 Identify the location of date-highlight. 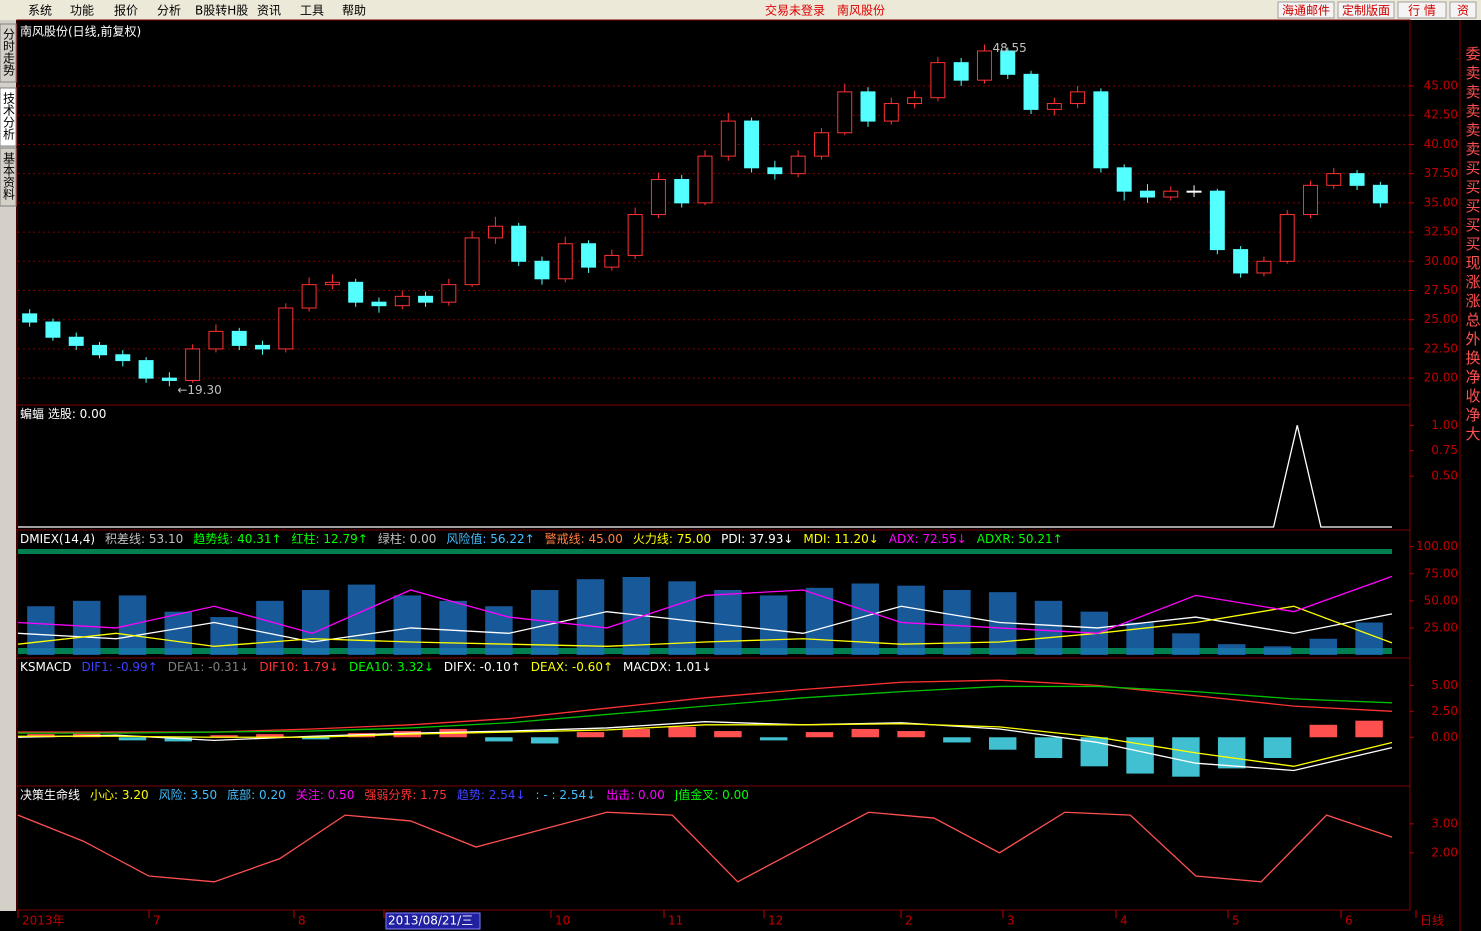
(433, 921).